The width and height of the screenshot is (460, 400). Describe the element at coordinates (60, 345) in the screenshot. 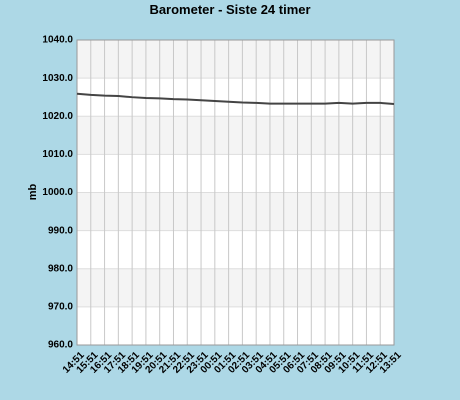

I see `y-tick-label: 960.0` at that location.